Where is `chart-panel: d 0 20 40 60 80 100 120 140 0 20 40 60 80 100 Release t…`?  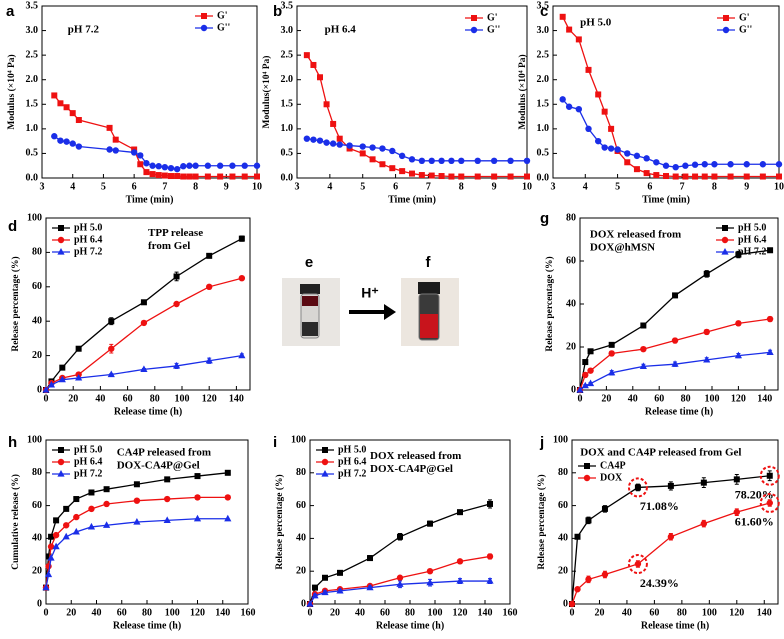
chart-panel: d 0 20 40 60 80 100 120 140 0 20 40 60 80 100 Release t… is located at coordinates (129, 314).